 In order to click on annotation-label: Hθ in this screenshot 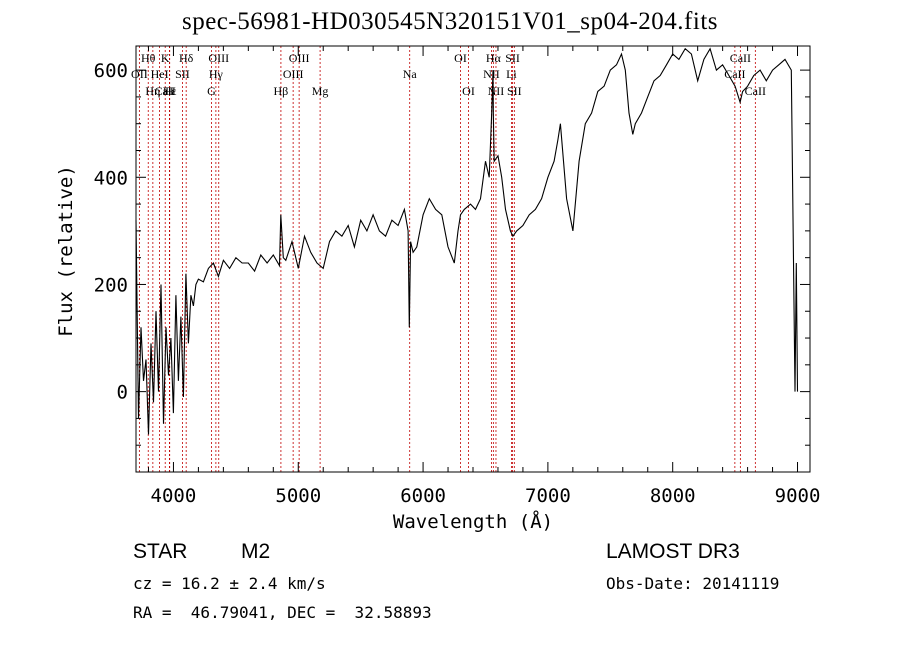, I will do `click(148, 58)`.